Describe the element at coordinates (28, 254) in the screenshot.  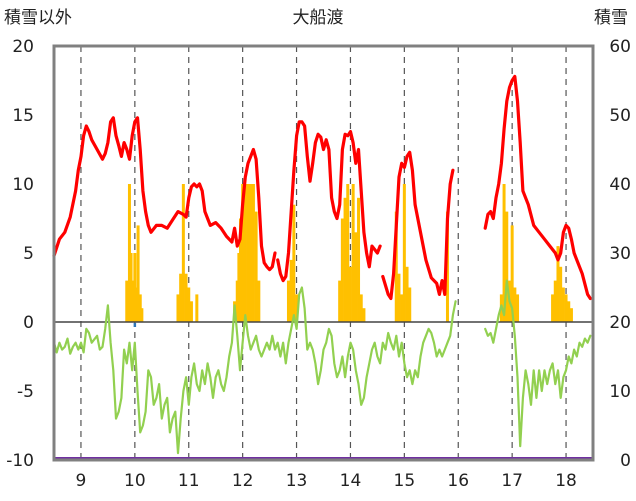
I see `left-tick-label: 5` at that location.